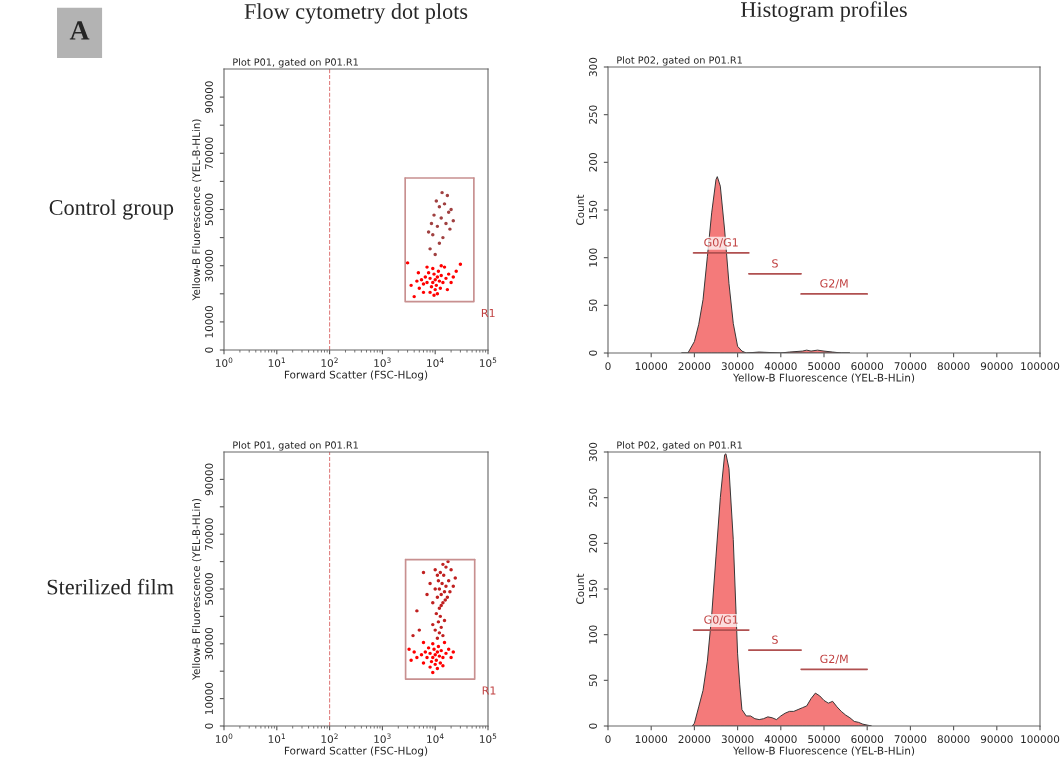 This screenshot has width=1062, height=765. Describe the element at coordinates (110, 586) in the screenshot. I see `text: Sterilized film` at that location.